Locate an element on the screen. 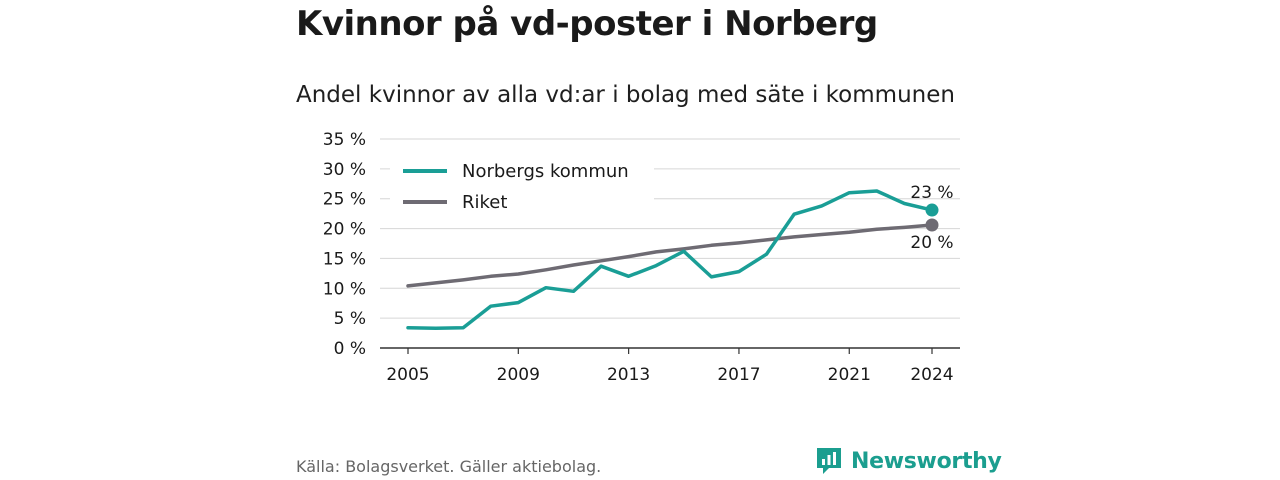 The image size is (1280, 480). x-axis-ticks: 2005 2009 2013 2017 2021 2024 is located at coordinates (670, 366).